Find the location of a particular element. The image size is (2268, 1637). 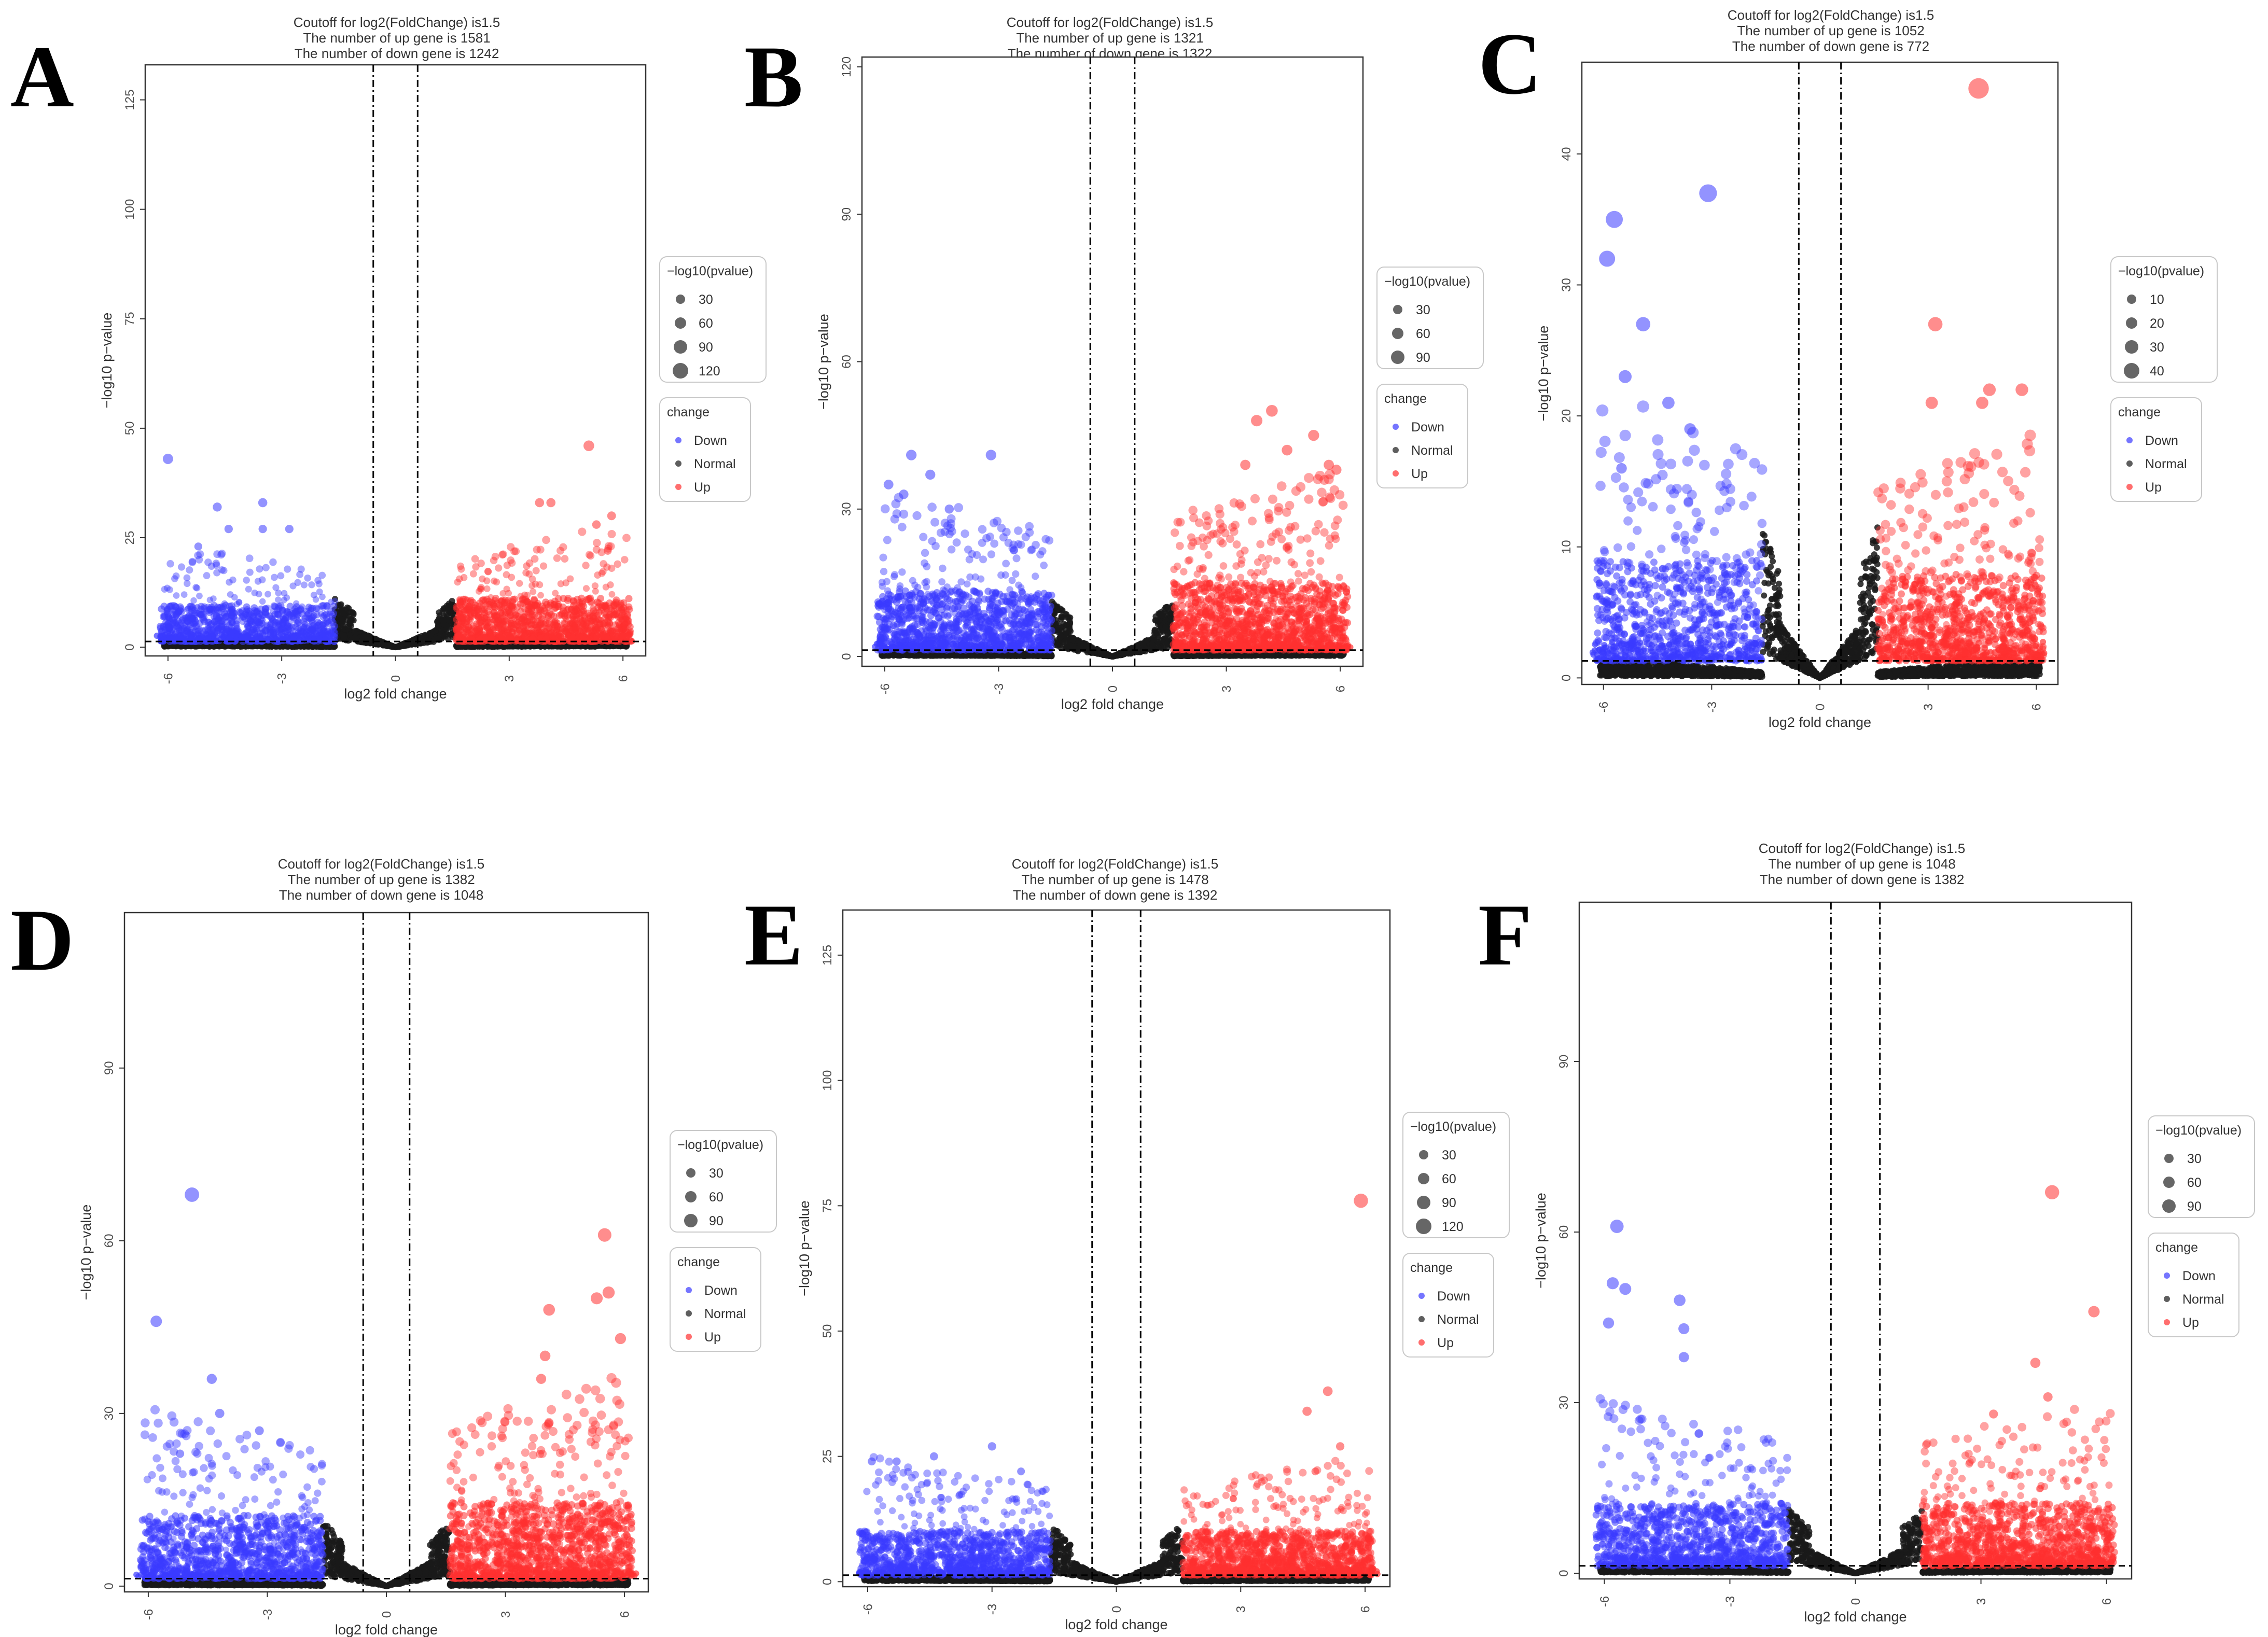

x-tick-label: -6 is located at coordinates (168, 678).